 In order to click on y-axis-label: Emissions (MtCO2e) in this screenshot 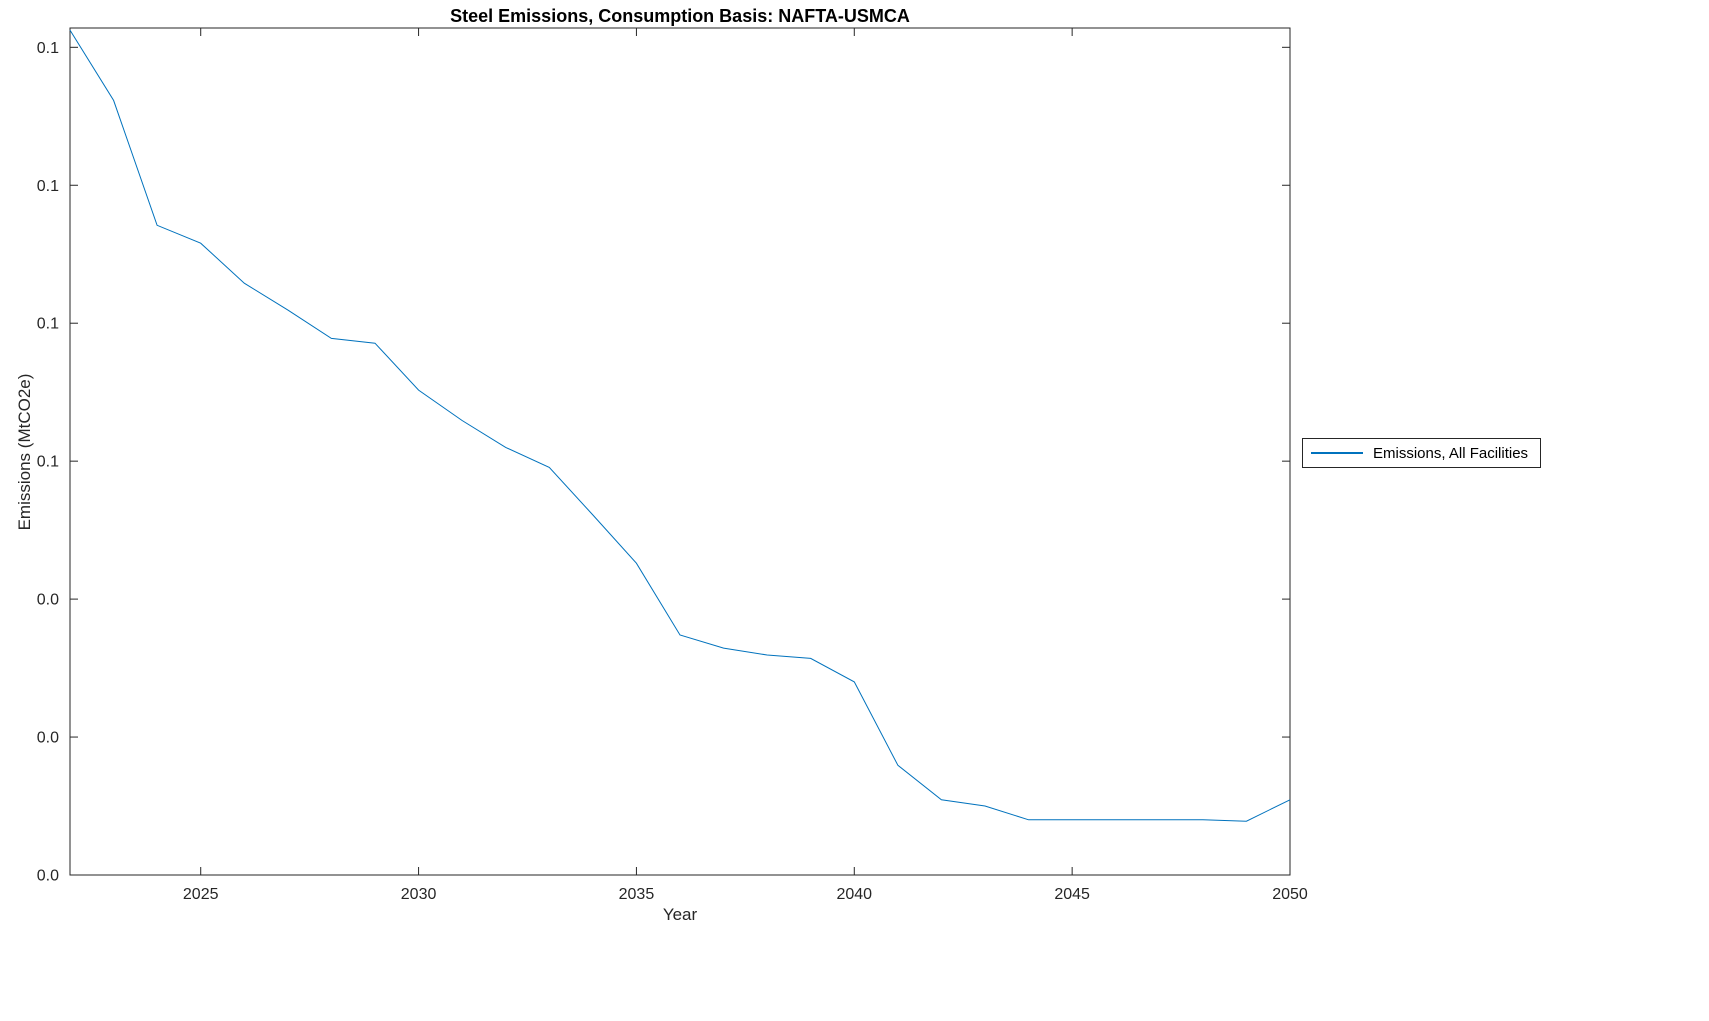, I will do `click(24, 452)`.